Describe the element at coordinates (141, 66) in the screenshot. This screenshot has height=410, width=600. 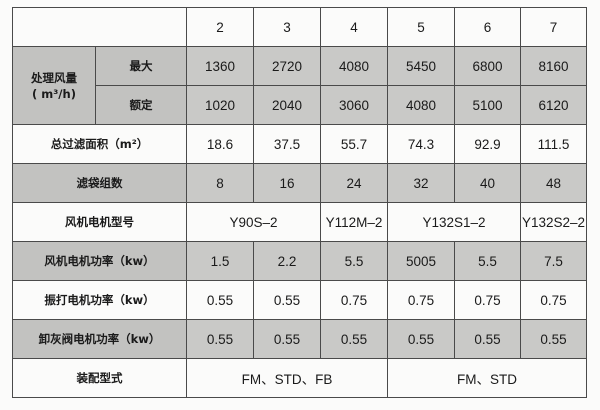
I see `airflow-max-label: 最大` at that location.